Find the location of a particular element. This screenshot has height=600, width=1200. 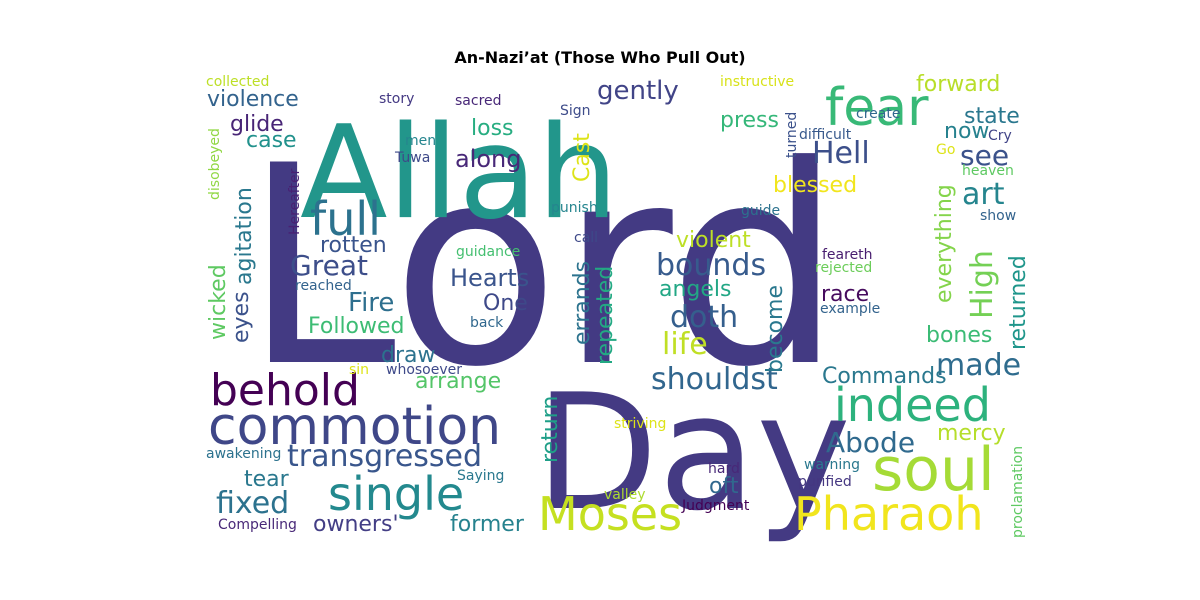

word: warning is located at coordinates (832, 465).